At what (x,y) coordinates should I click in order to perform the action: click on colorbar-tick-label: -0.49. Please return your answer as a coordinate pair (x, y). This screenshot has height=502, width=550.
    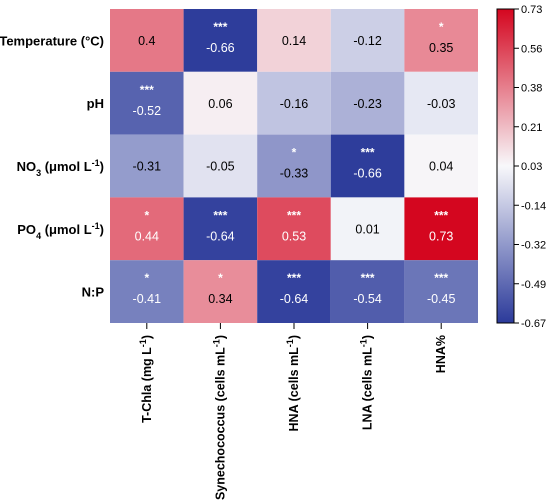
    Looking at the image, I should click on (533, 285).